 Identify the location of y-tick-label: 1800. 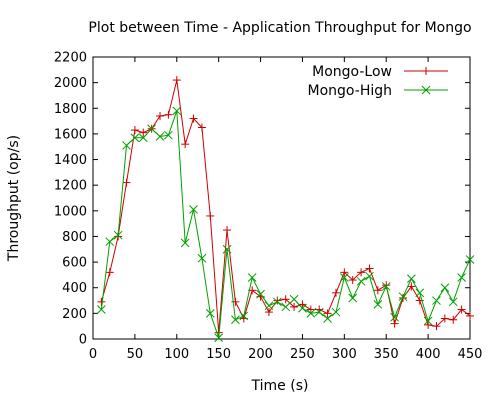
(70, 109).